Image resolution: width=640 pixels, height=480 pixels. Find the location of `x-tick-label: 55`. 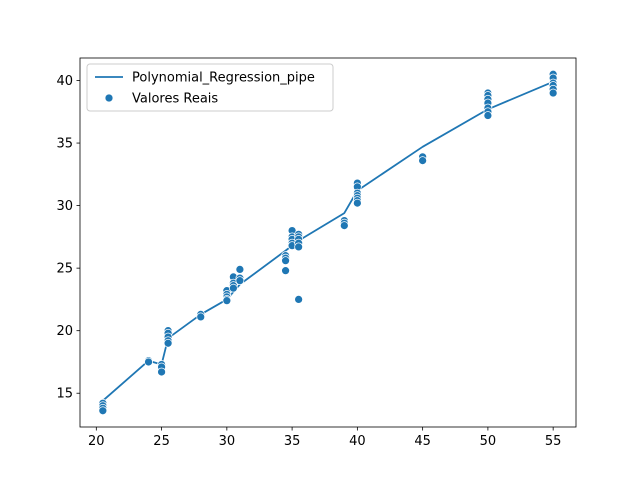

x-tick-label: 55 is located at coordinates (553, 441).